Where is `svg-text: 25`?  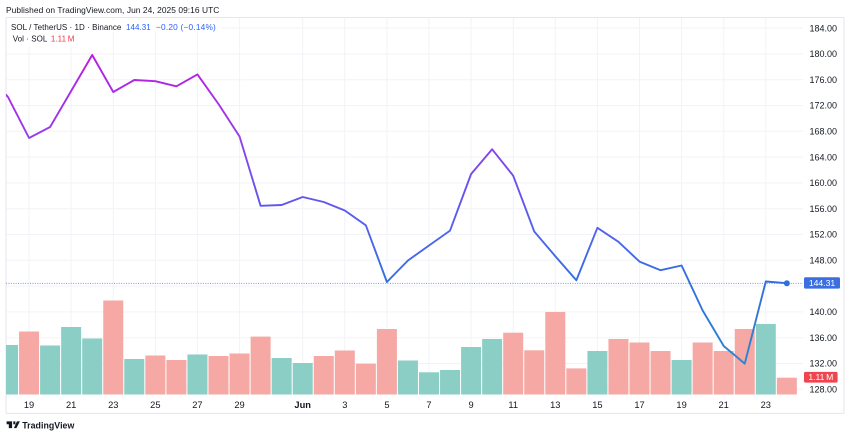
svg-text: 25 is located at coordinates (155, 405).